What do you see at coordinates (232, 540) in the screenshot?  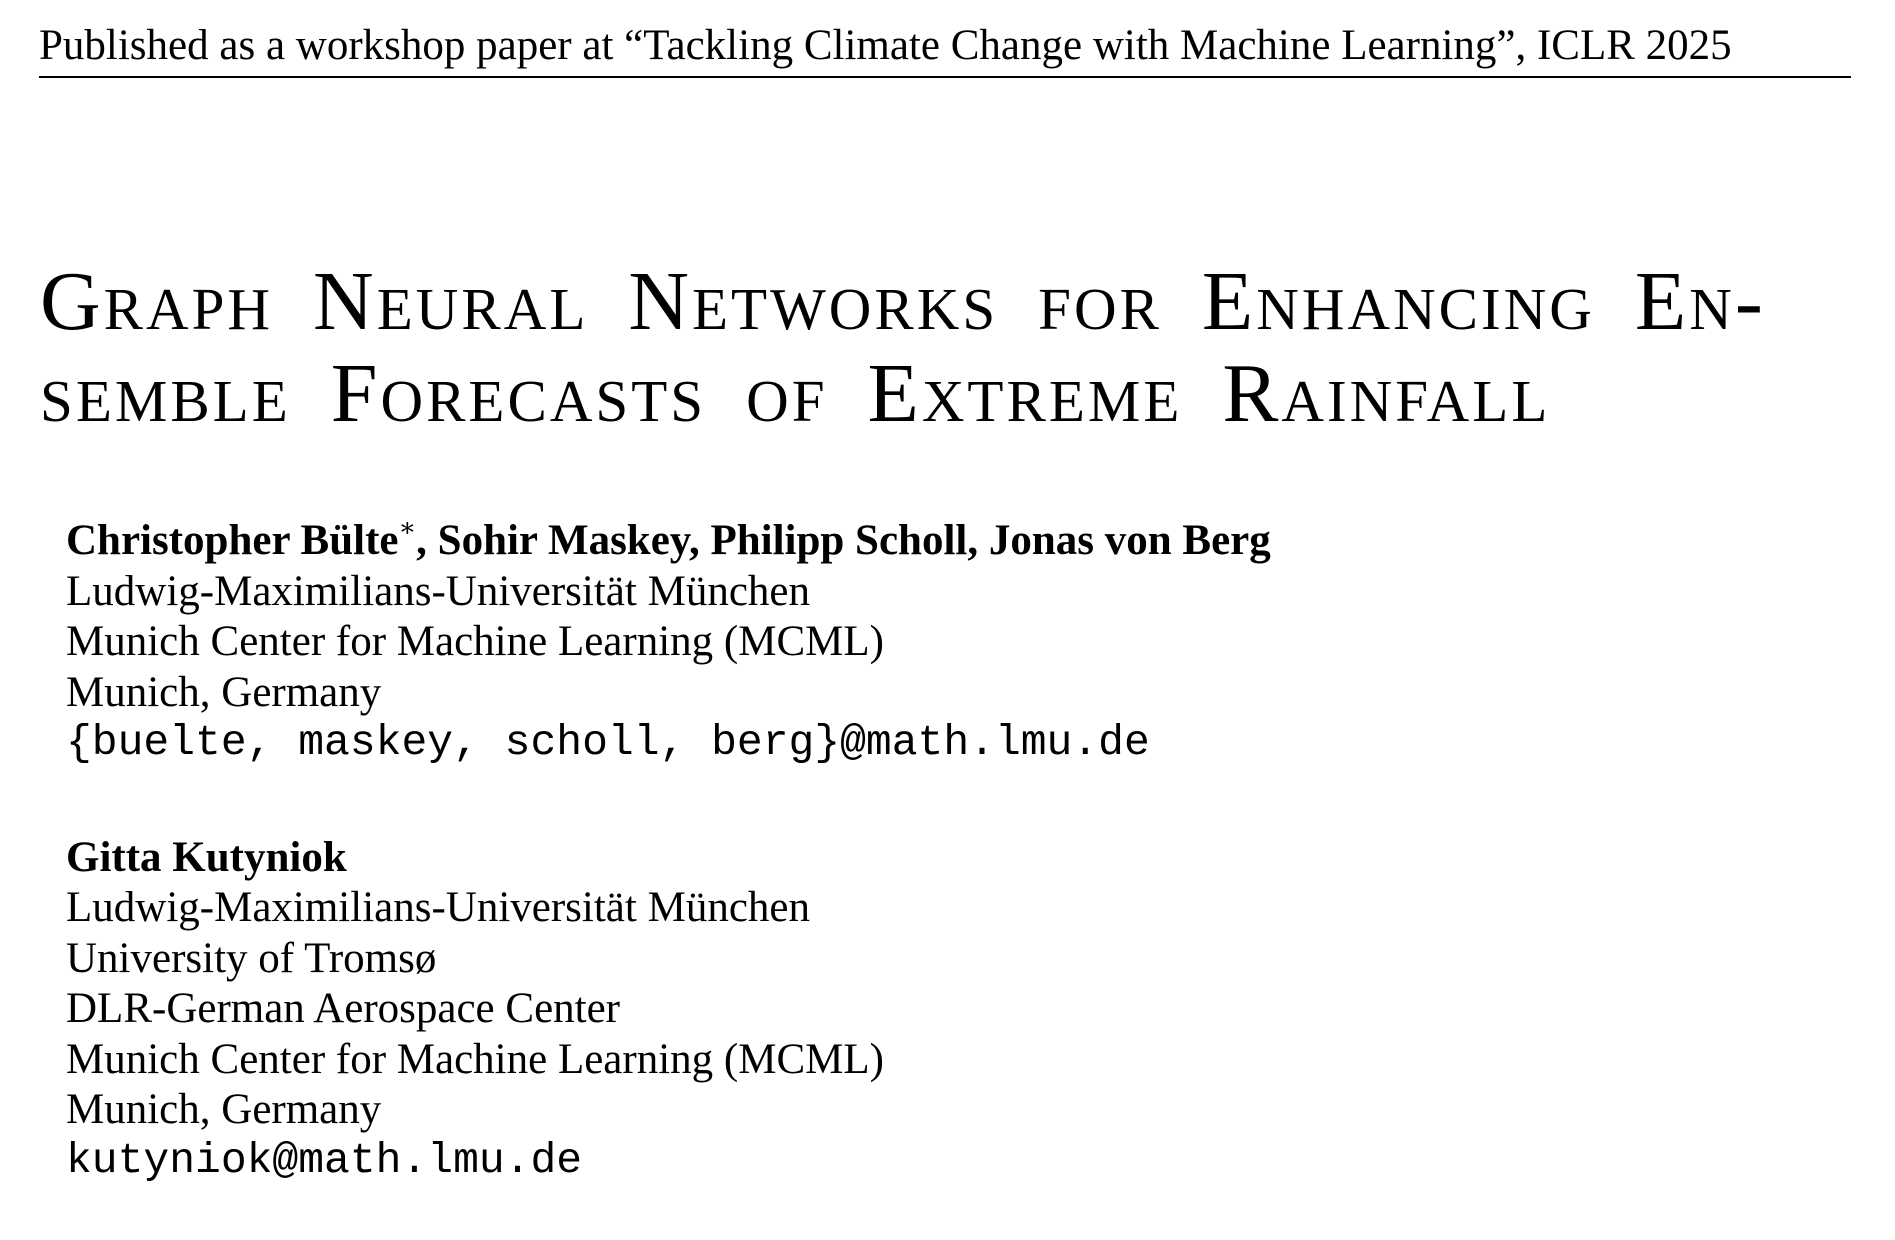 I see `author-name-first: Christopher Bülte` at bounding box center [232, 540].